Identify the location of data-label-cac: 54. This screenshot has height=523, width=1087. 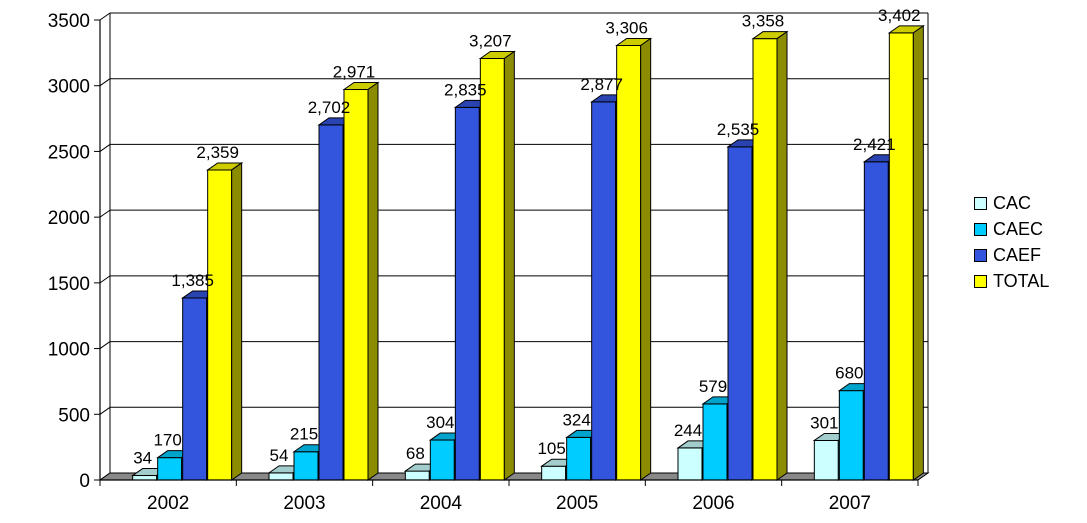
(279, 455).